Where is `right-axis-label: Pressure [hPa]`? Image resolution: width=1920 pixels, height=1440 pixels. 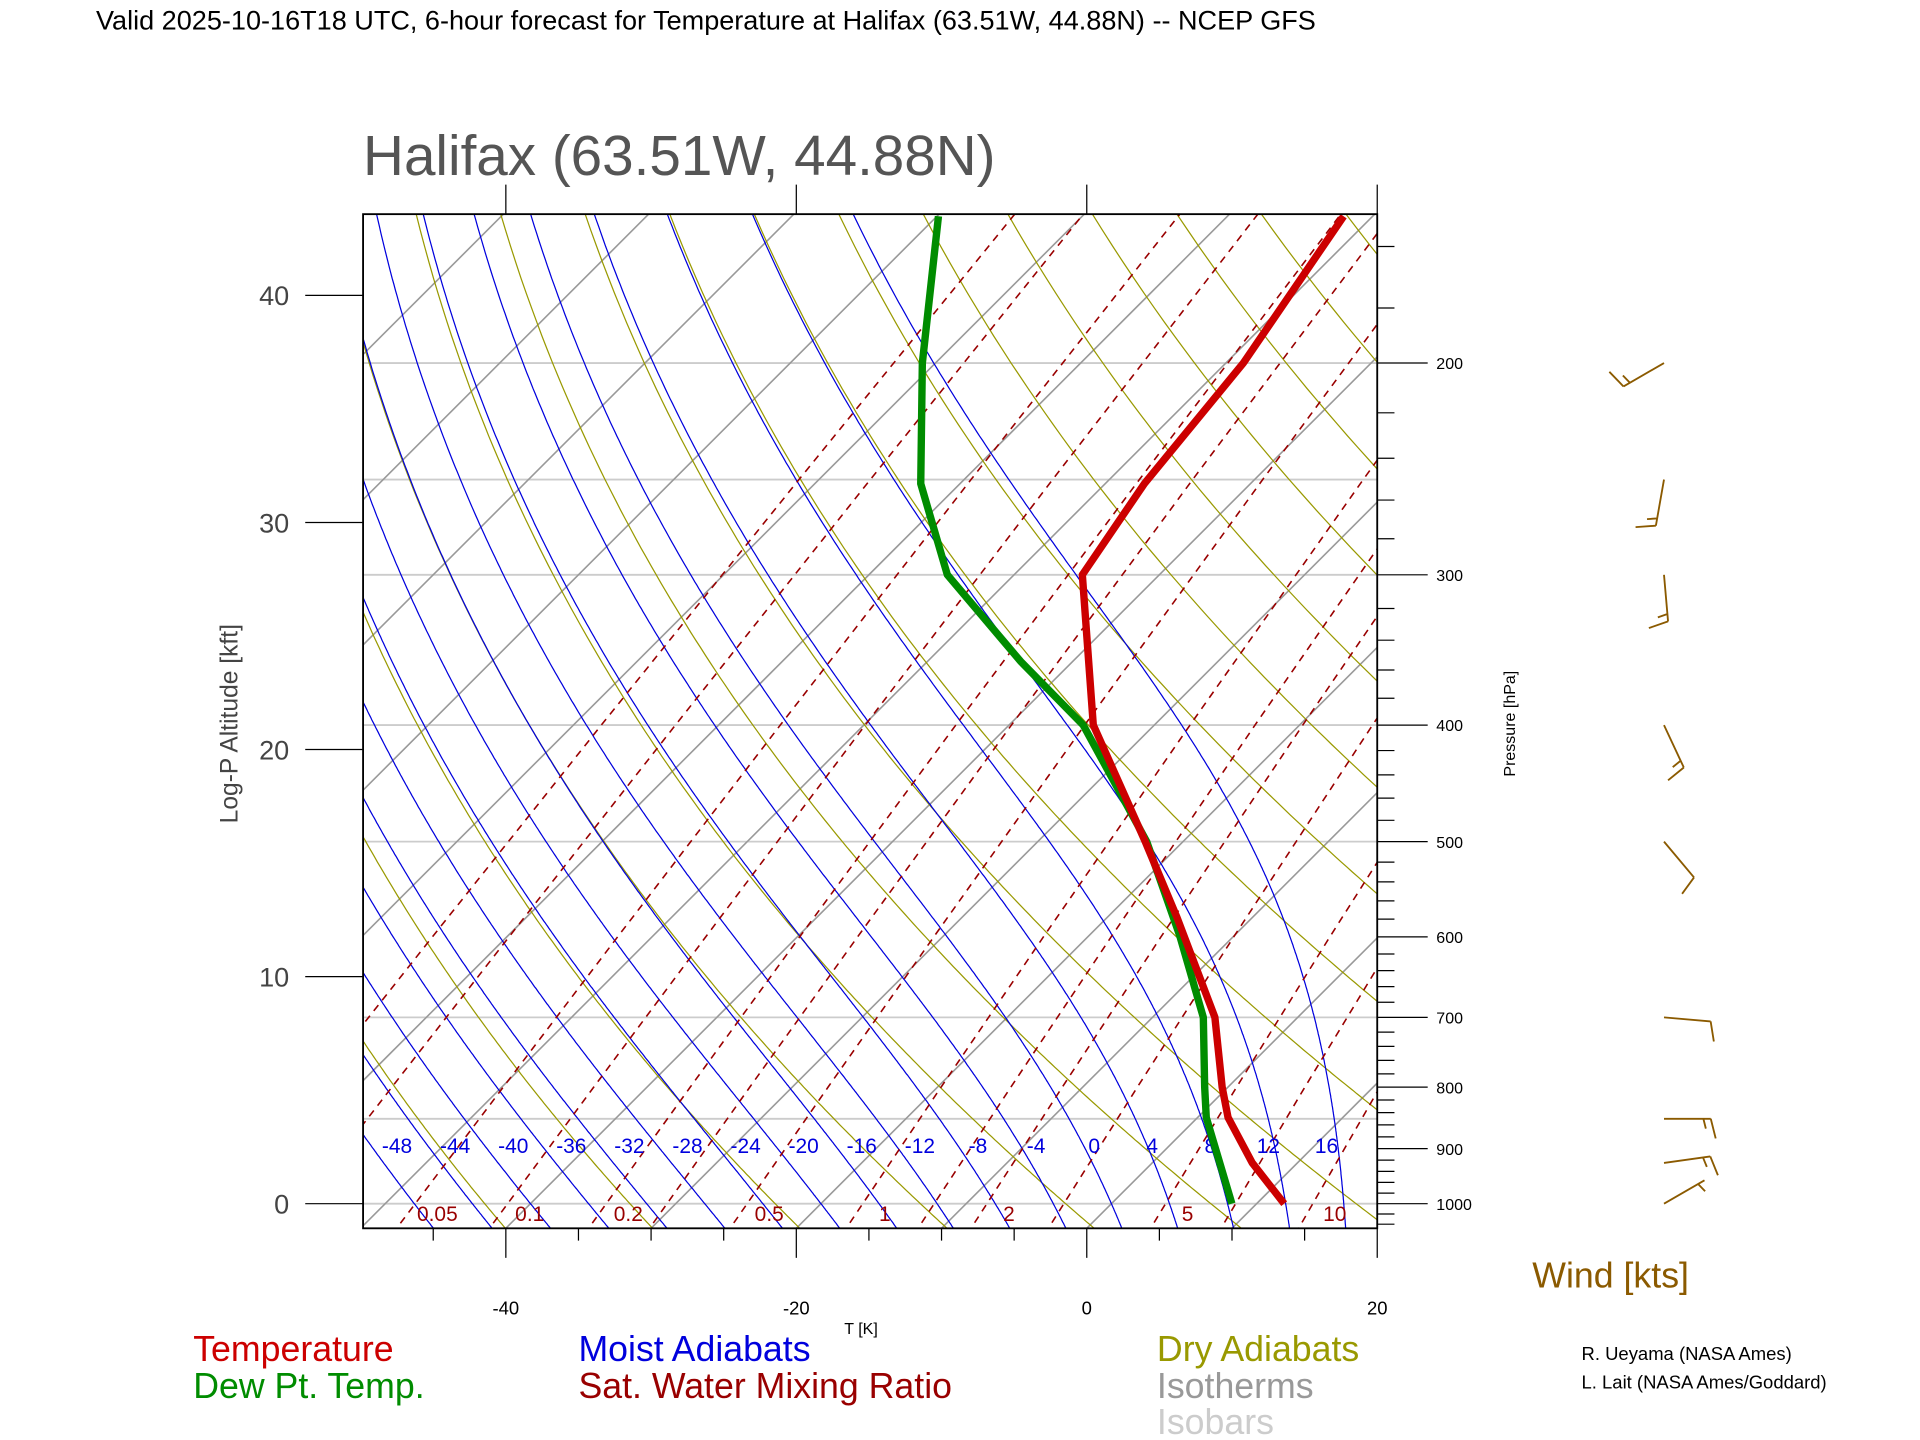 right-axis-label: Pressure [hPa] is located at coordinates (1510, 724).